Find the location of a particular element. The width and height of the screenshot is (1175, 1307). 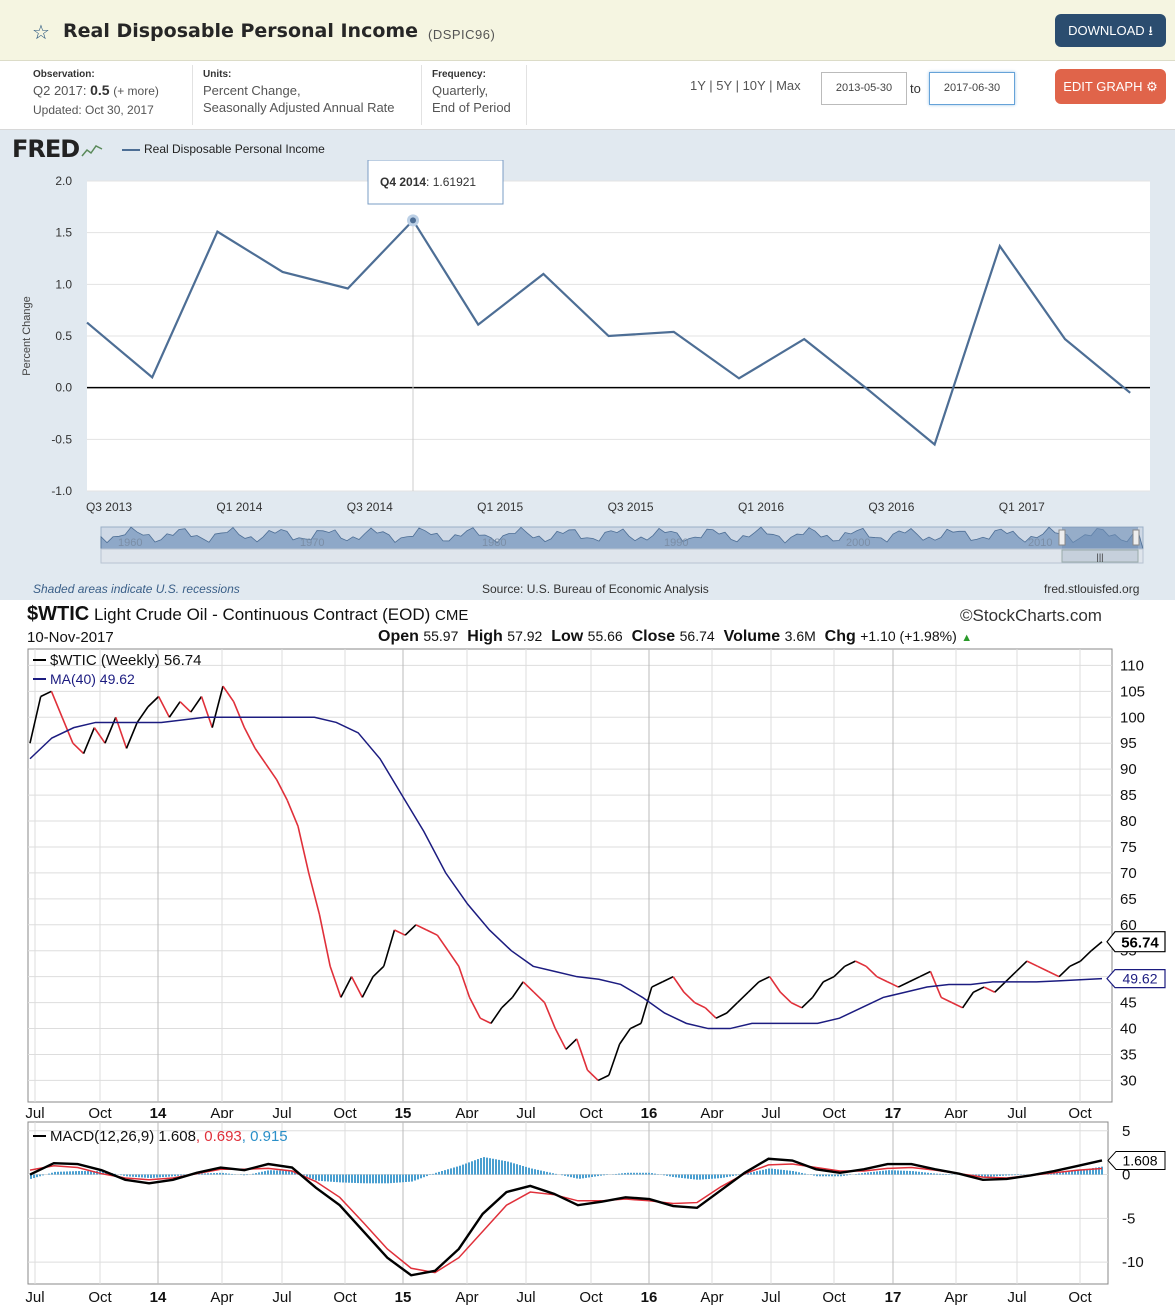

open-value: 55.97 is located at coordinates (441, 636).